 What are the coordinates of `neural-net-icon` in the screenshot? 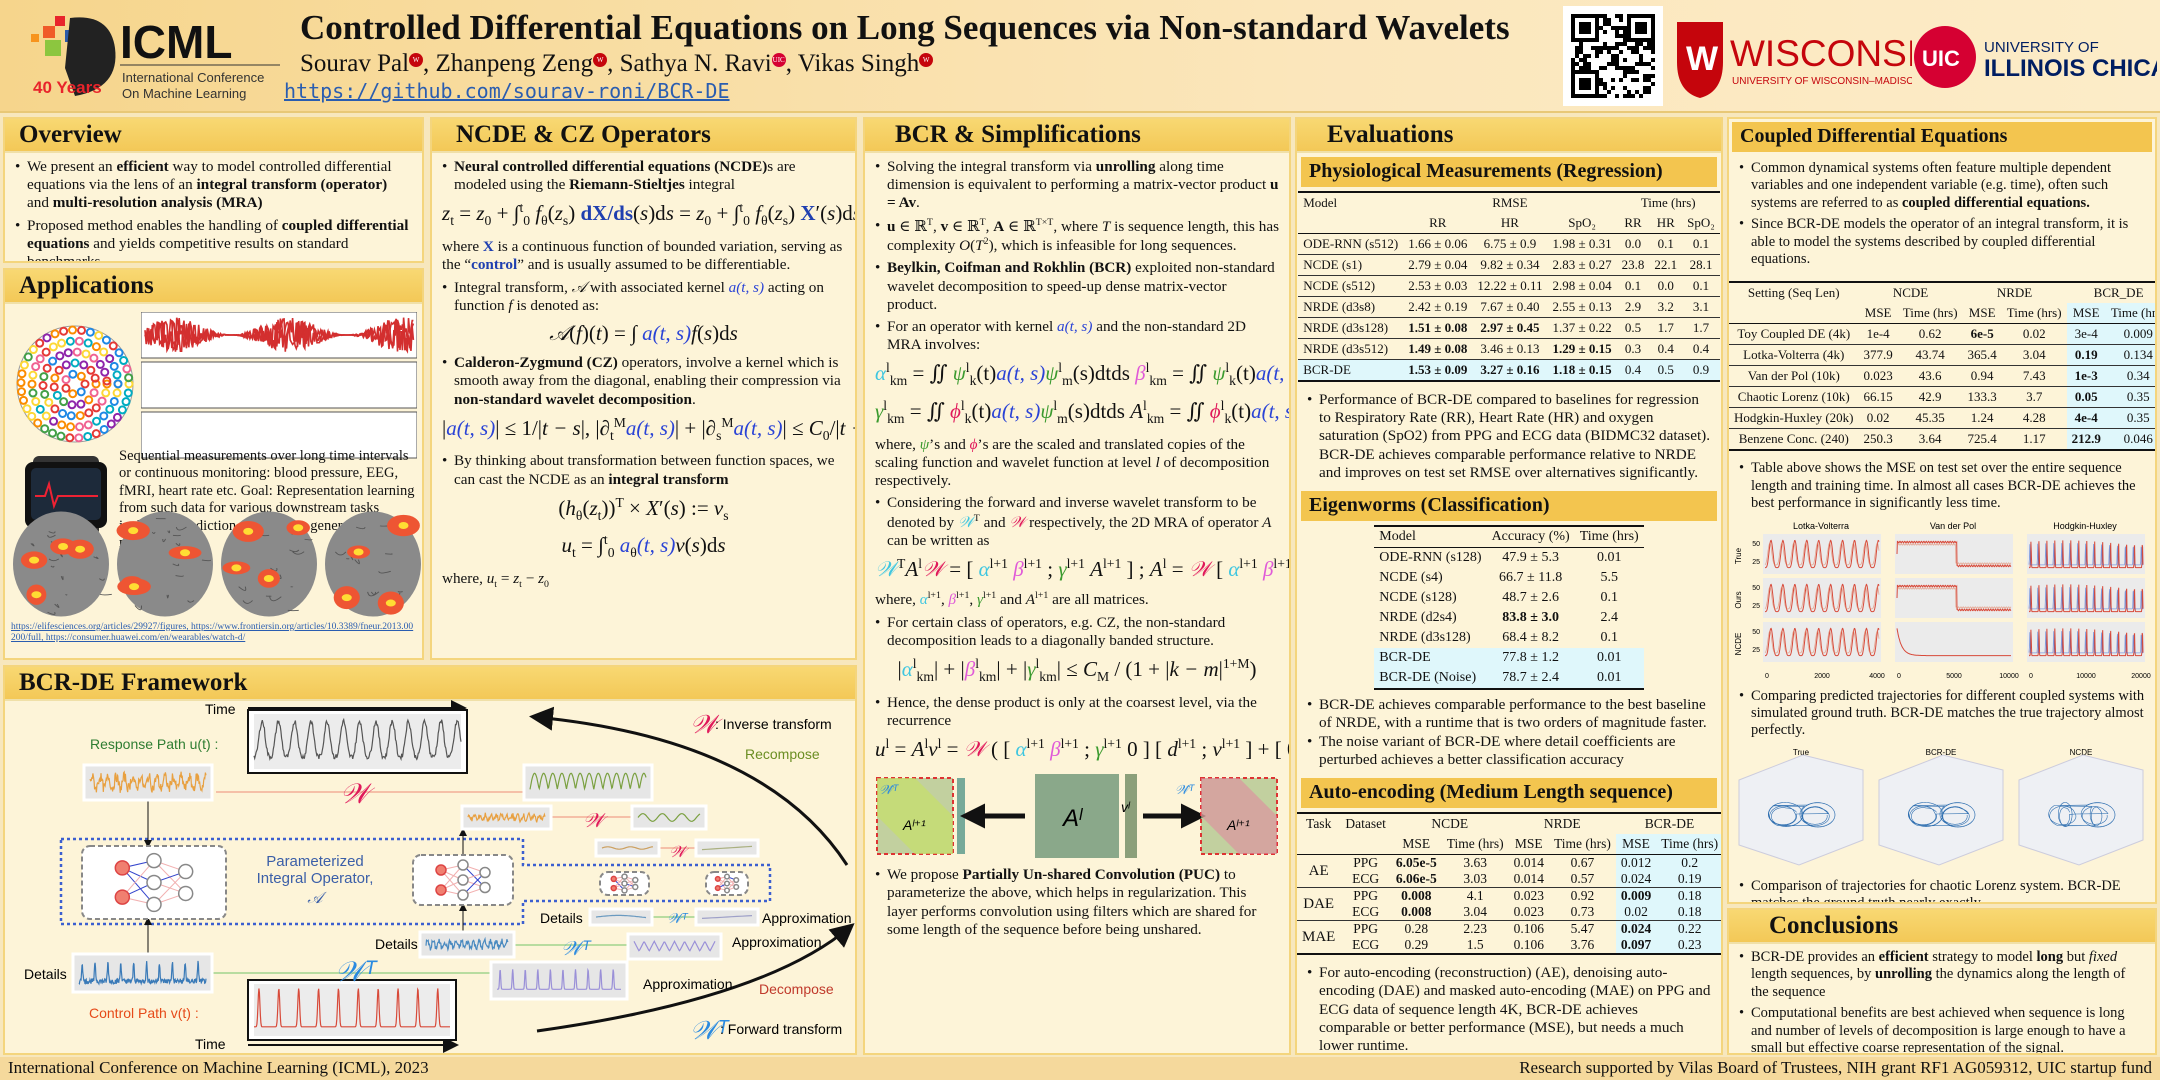 It's located at (727, 883).